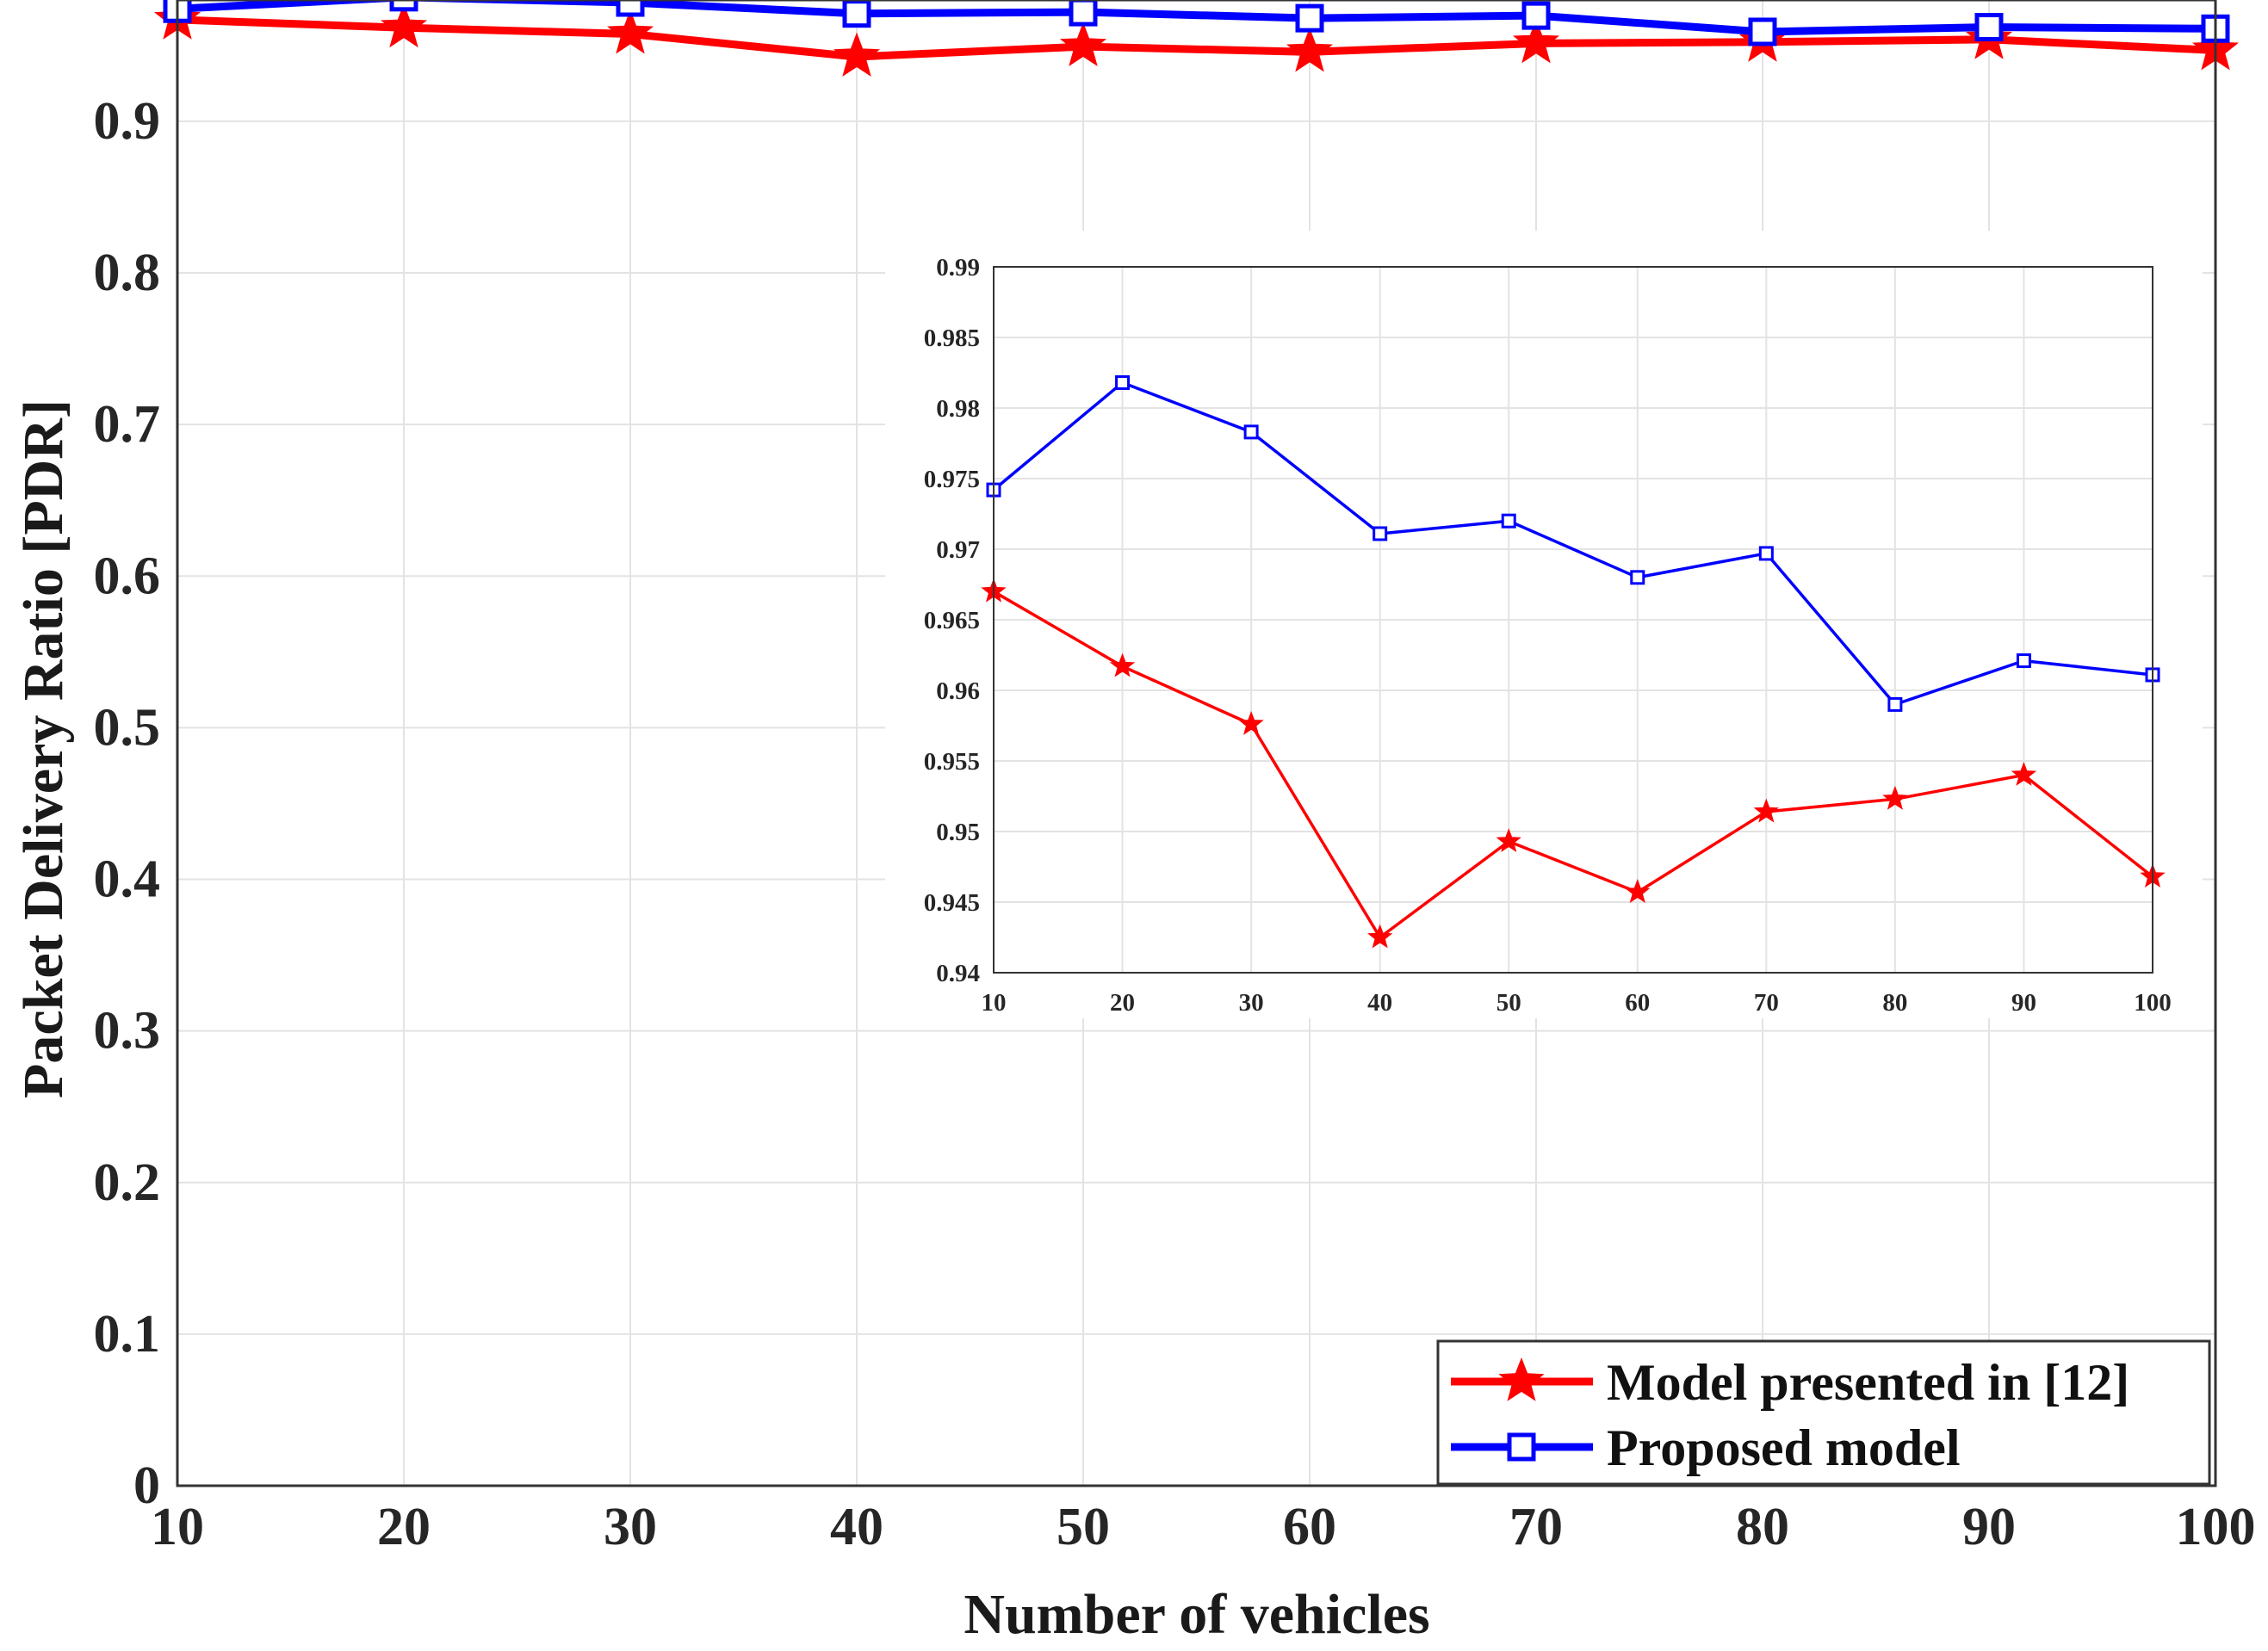 Image resolution: width=2268 pixels, height=1651 pixels. What do you see at coordinates (128, 1182) in the screenshot?
I see `main-y-tick-0.2: 0.2` at bounding box center [128, 1182].